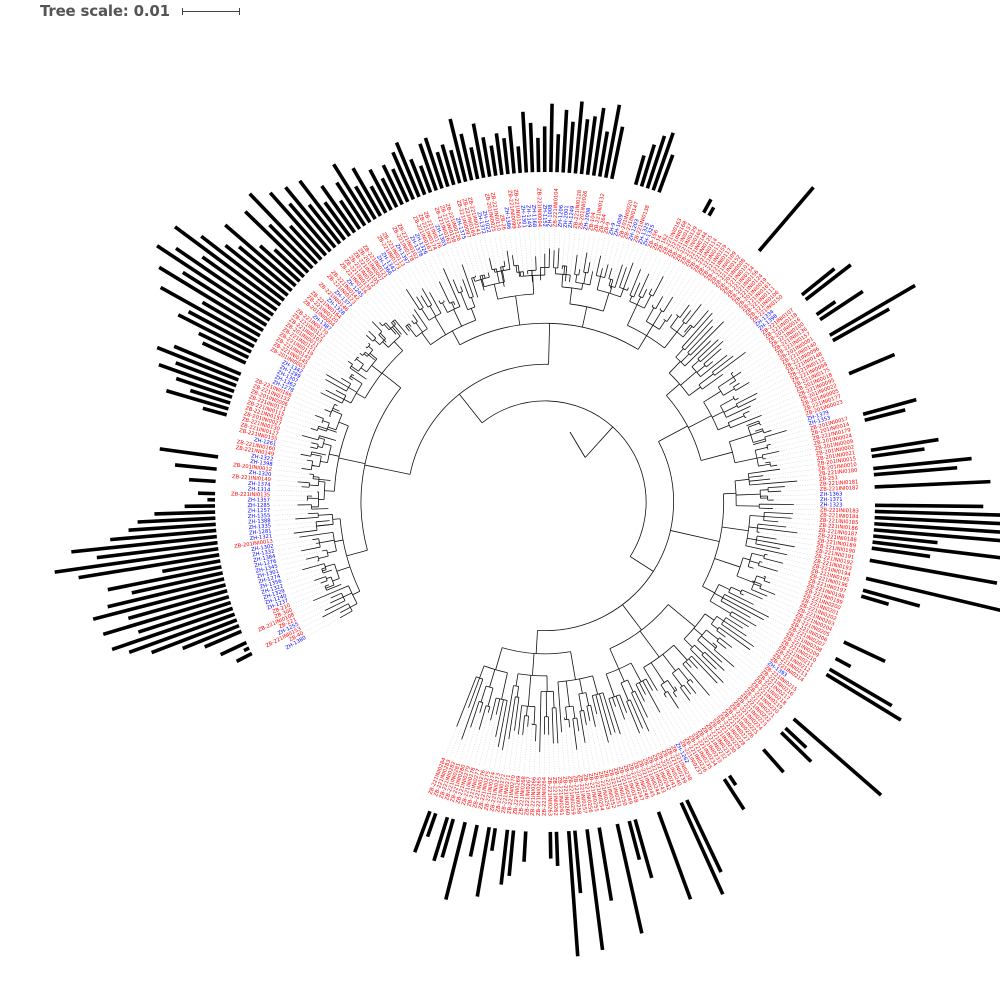 The width and height of the screenshot is (1000, 997). Describe the element at coordinates (262, 457) in the screenshot. I see `leaf-label: ZH-1322` at that location.